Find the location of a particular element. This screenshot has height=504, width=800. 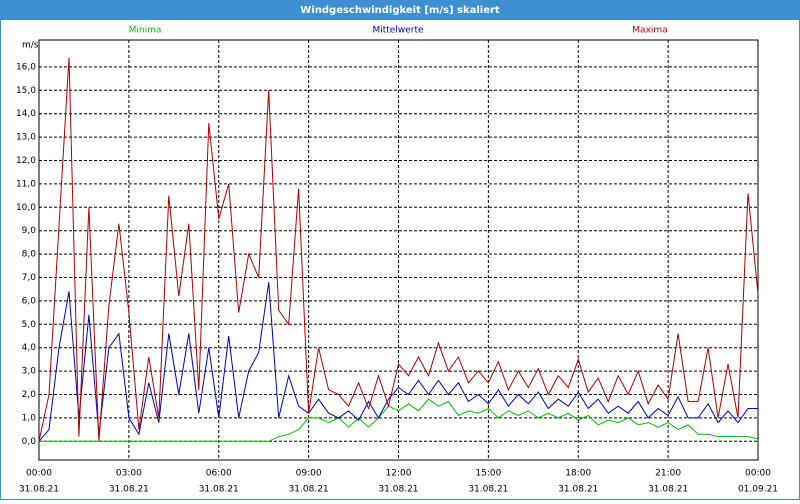

y-unit: m/s is located at coordinates (30, 46).